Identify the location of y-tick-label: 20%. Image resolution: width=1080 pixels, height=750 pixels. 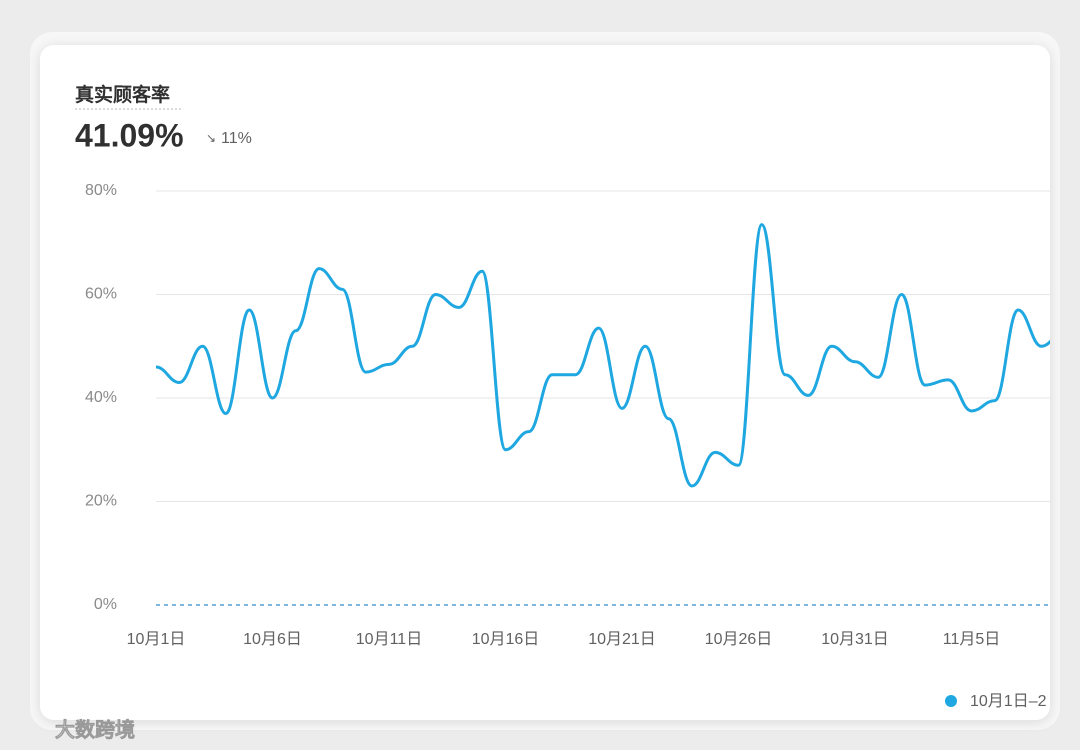
(101, 501).